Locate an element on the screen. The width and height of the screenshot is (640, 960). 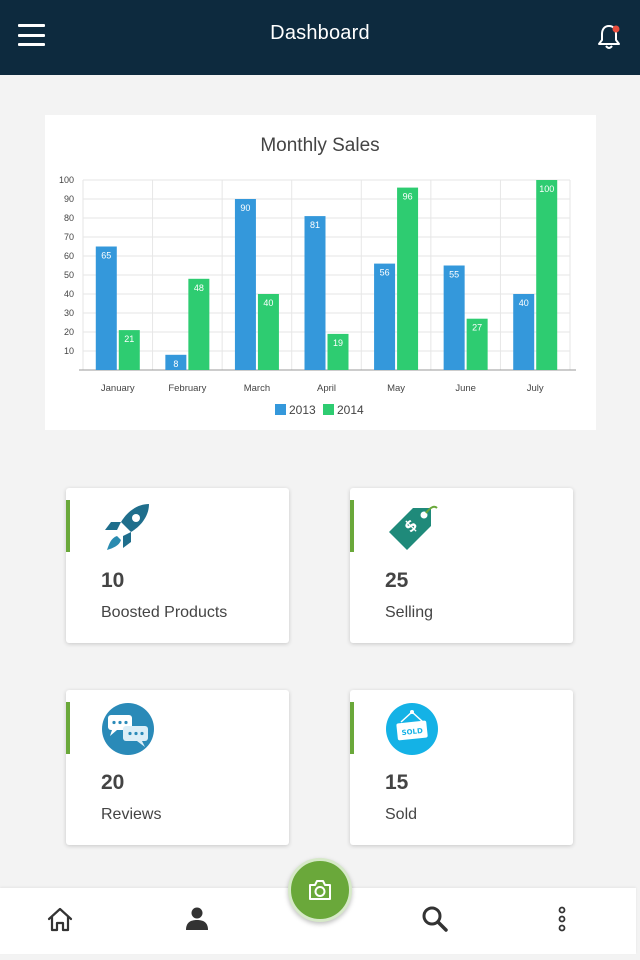
bar-data-label: 100 is located at coordinates (546, 189).